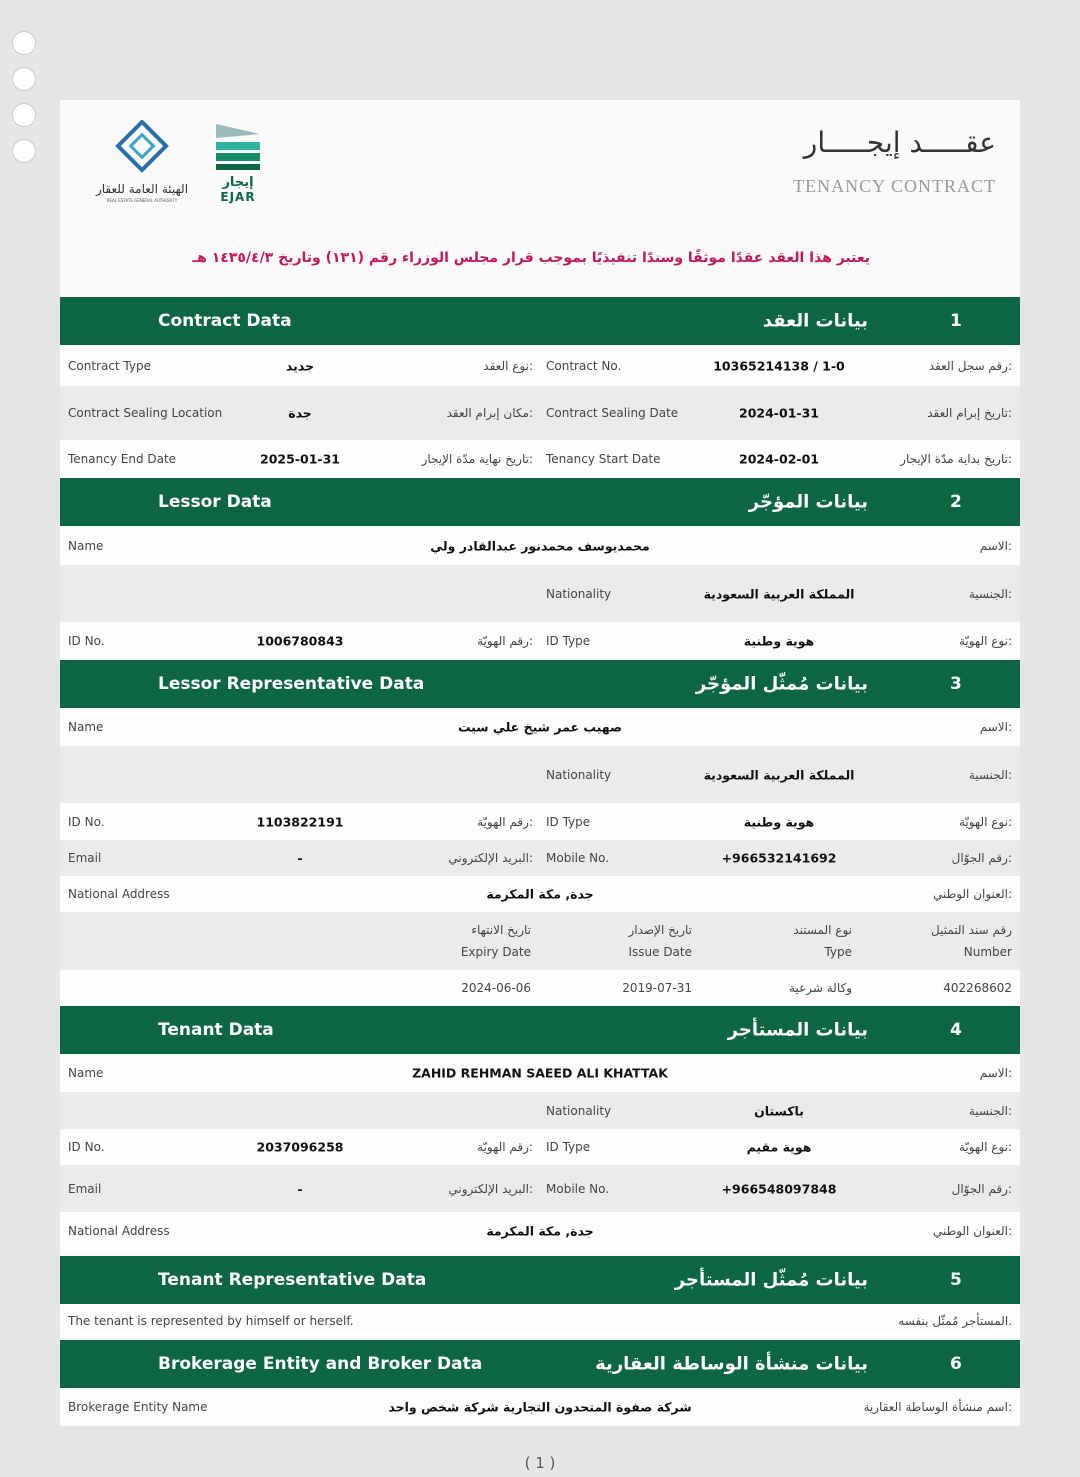 The height and width of the screenshot is (1477, 1080). I want to click on lessor-name-value: محمديوسف محمدنور عبدالقادر ولي, so click(540, 545).